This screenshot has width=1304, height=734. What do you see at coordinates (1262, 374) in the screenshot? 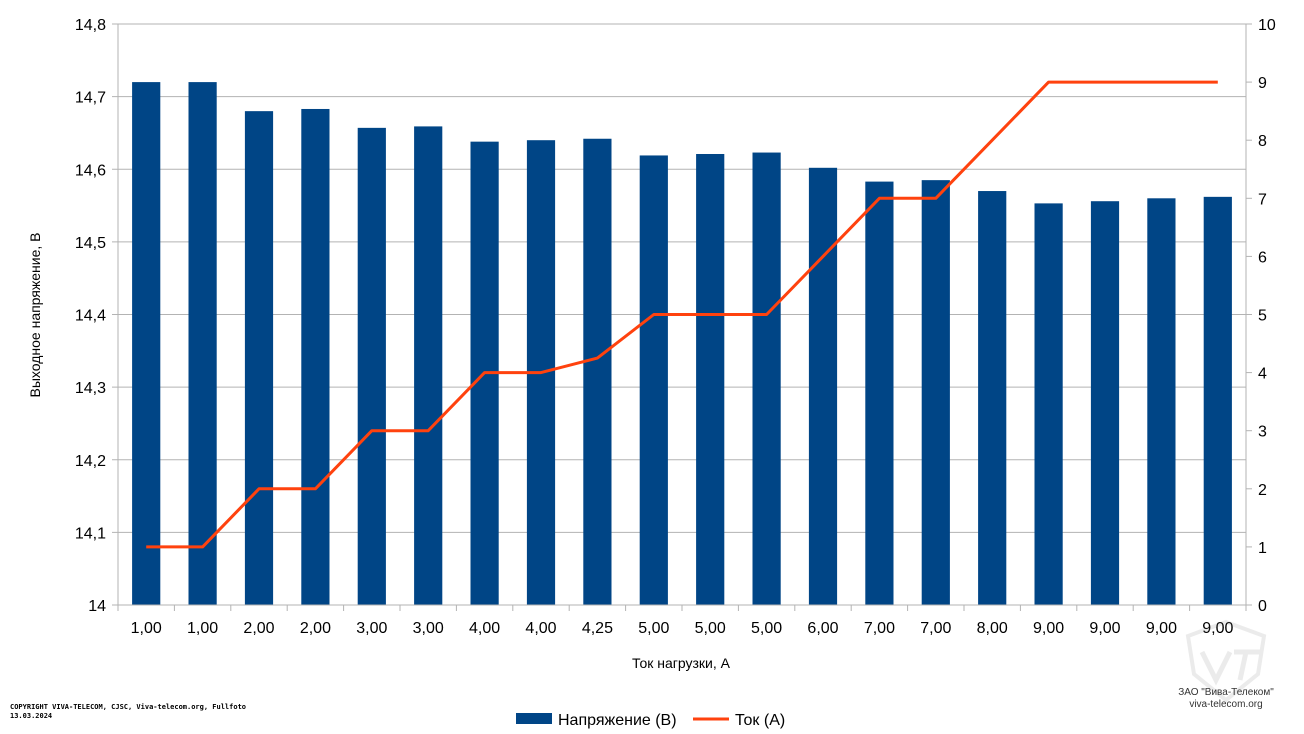
I see `y2-tick-label: 4` at bounding box center [1262, 374].